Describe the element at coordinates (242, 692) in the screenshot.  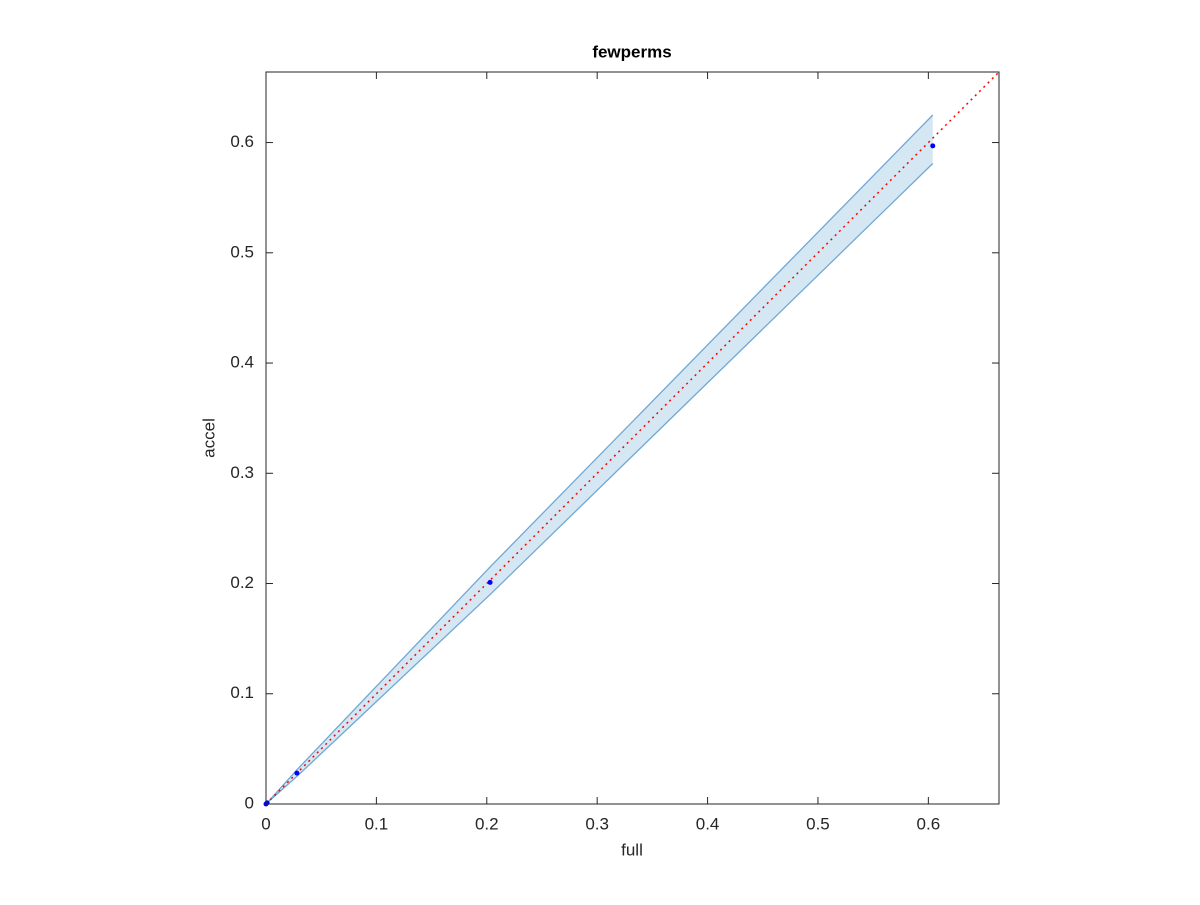
I see `y-tick-label: 0.1` at that location.